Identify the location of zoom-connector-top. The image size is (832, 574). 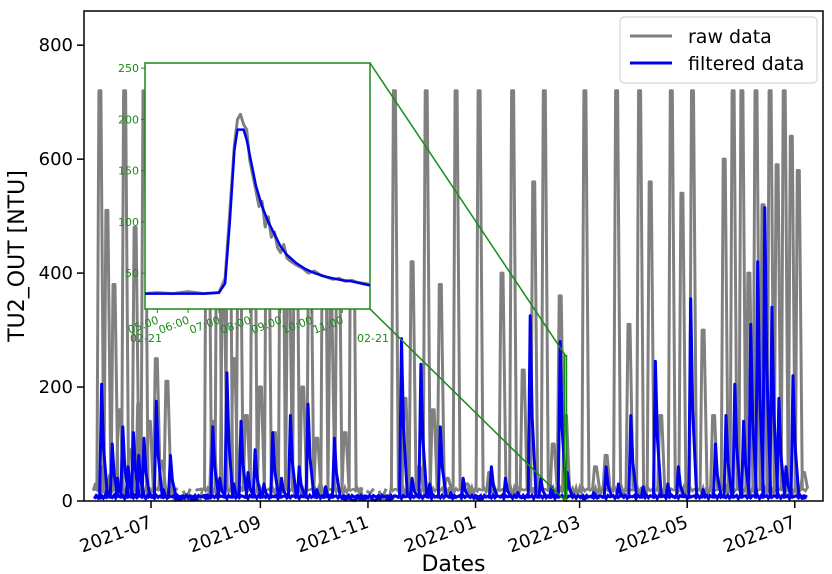
(468, 209).